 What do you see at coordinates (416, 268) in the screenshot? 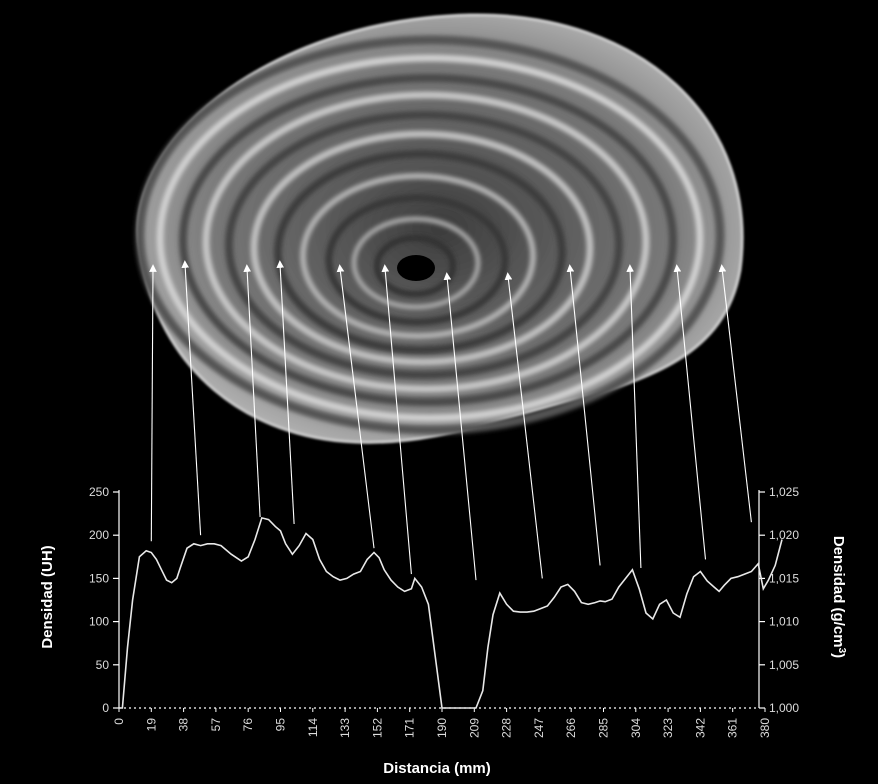
I see `pith-hole` at bounding box center [416, 268].